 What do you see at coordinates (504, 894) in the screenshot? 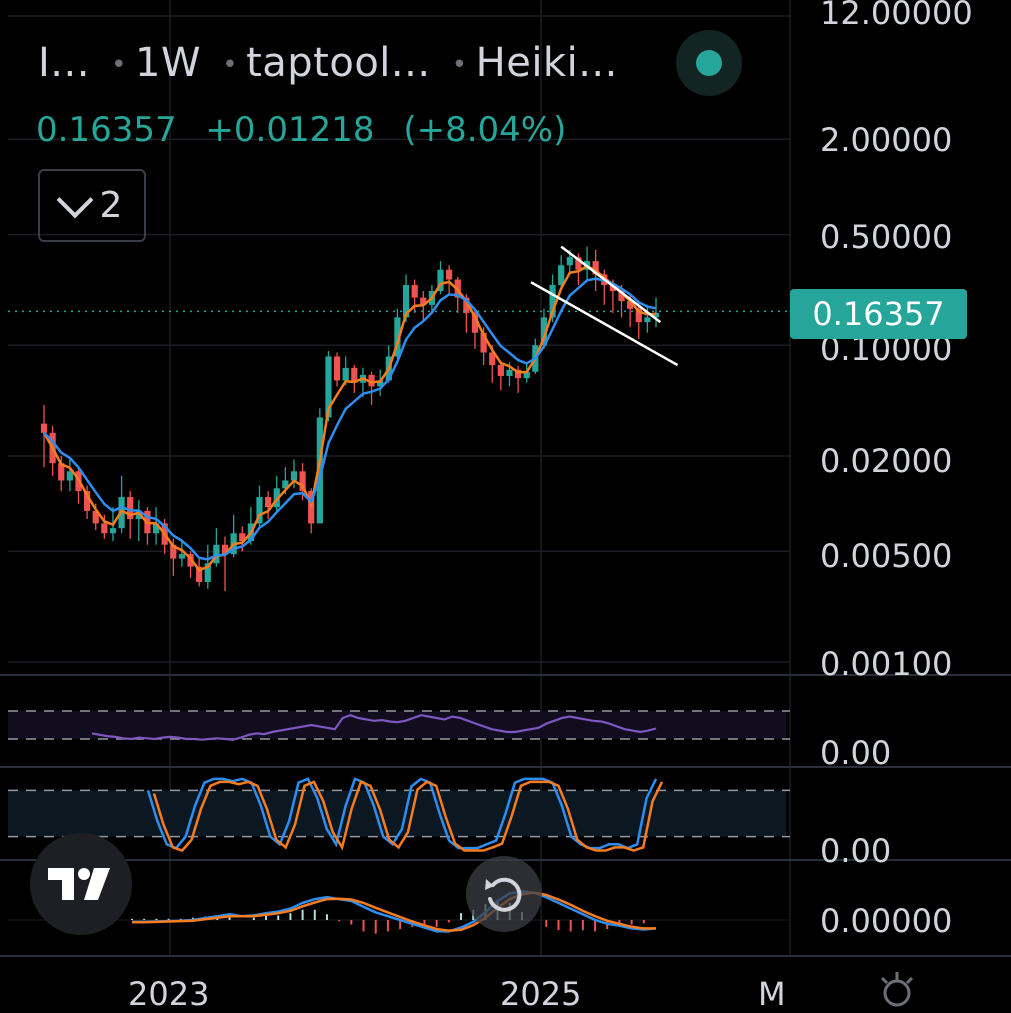
I see `reset-chart-icon` at bounding box center [504, 894].